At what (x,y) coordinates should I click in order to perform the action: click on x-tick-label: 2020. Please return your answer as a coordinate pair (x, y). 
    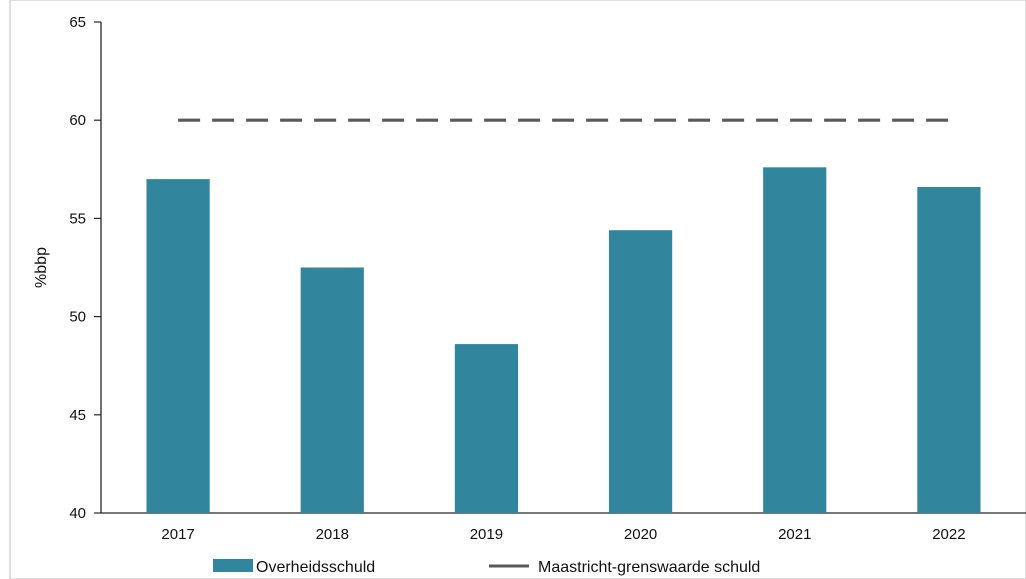
    Looking at the image, I should click on (640, 534).